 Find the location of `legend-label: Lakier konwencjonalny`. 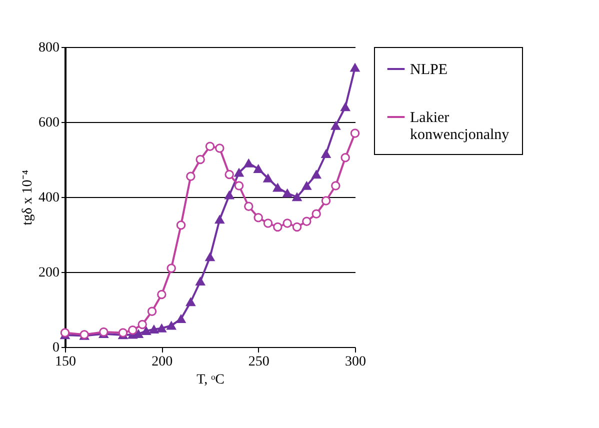

legend-label: Lakier konwencjonalny is located at coordinates (460, 126).